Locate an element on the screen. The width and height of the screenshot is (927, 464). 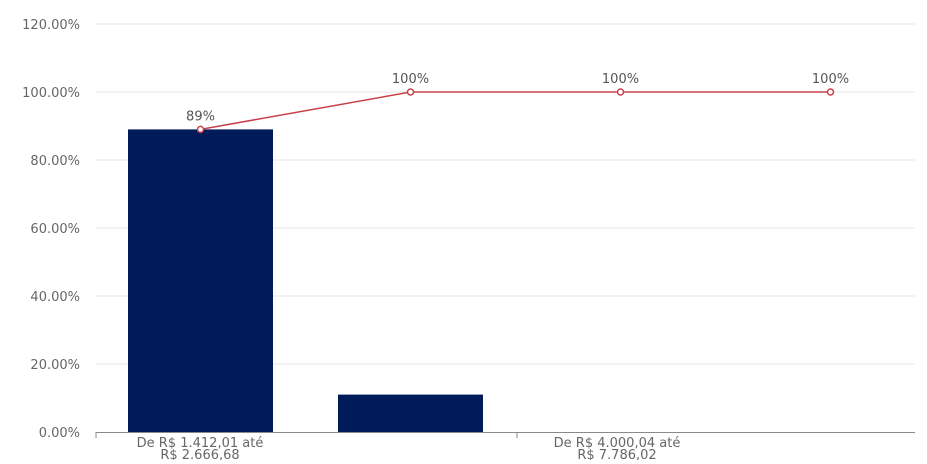
y-tick-label: 100.00% is located at coordinates (51, 93).